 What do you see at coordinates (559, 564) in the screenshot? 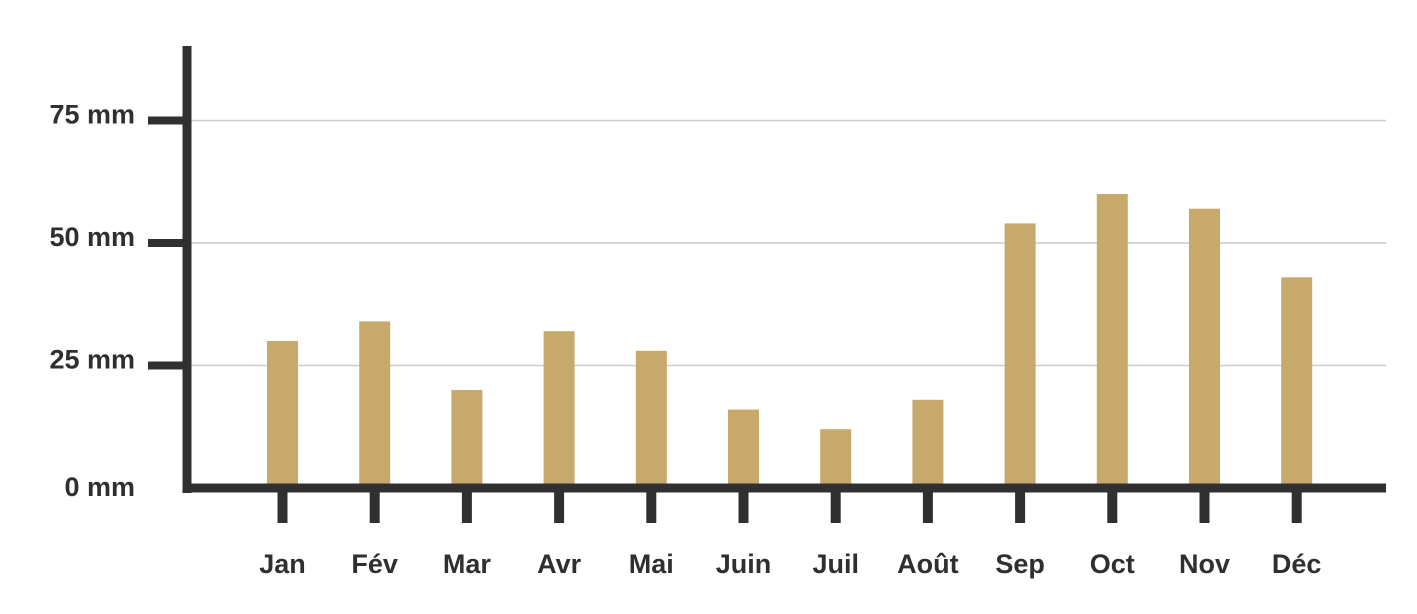
I see `x-tick-label: Avr` at bounding box center [559, 564].